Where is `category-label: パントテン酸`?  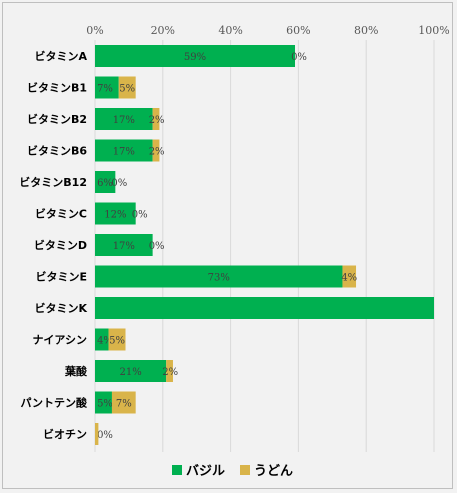
category-label: パントテン酸 is located at coordinates (54, 403).